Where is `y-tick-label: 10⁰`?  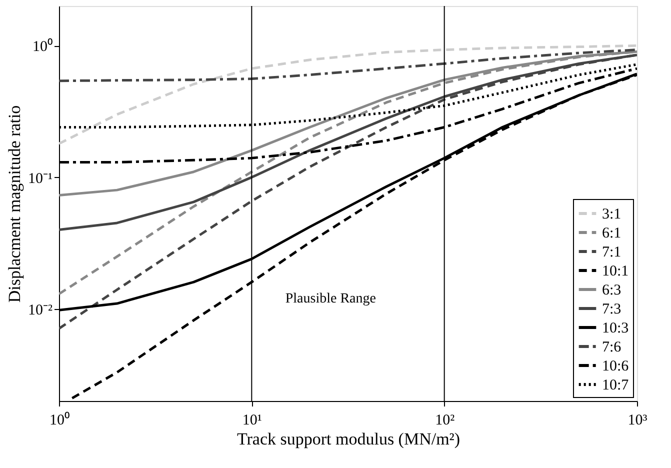 y-tick-label: 10⁰ is located at coordinates (42, 47).